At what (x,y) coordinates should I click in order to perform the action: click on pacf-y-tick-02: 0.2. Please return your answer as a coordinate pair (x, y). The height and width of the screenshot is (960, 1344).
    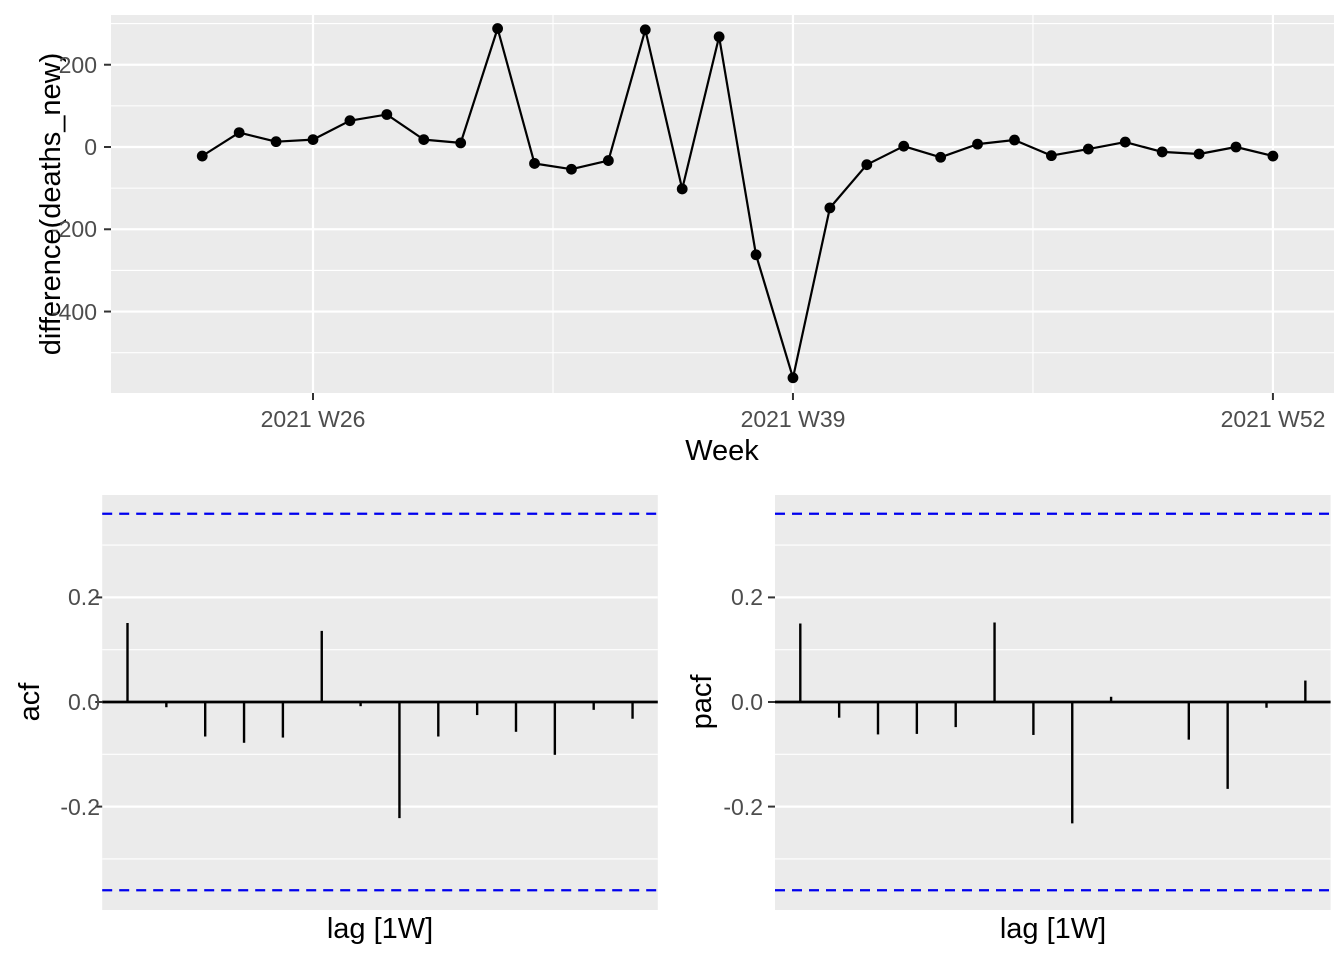
    Looking at the image, I should click on (747, 597).